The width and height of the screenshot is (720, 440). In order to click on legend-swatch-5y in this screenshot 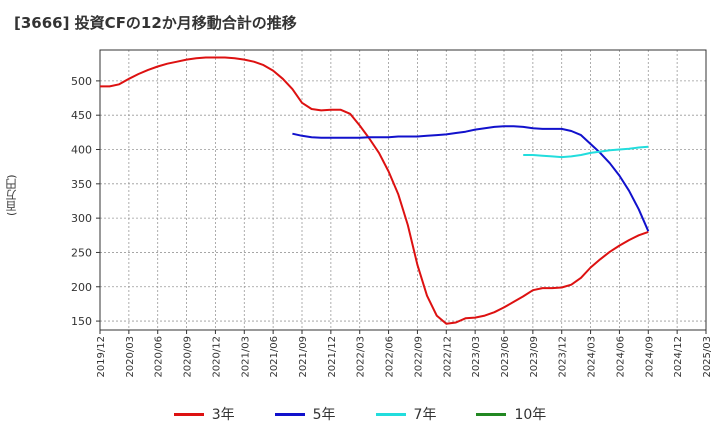, I will do `click(289, 414)`.